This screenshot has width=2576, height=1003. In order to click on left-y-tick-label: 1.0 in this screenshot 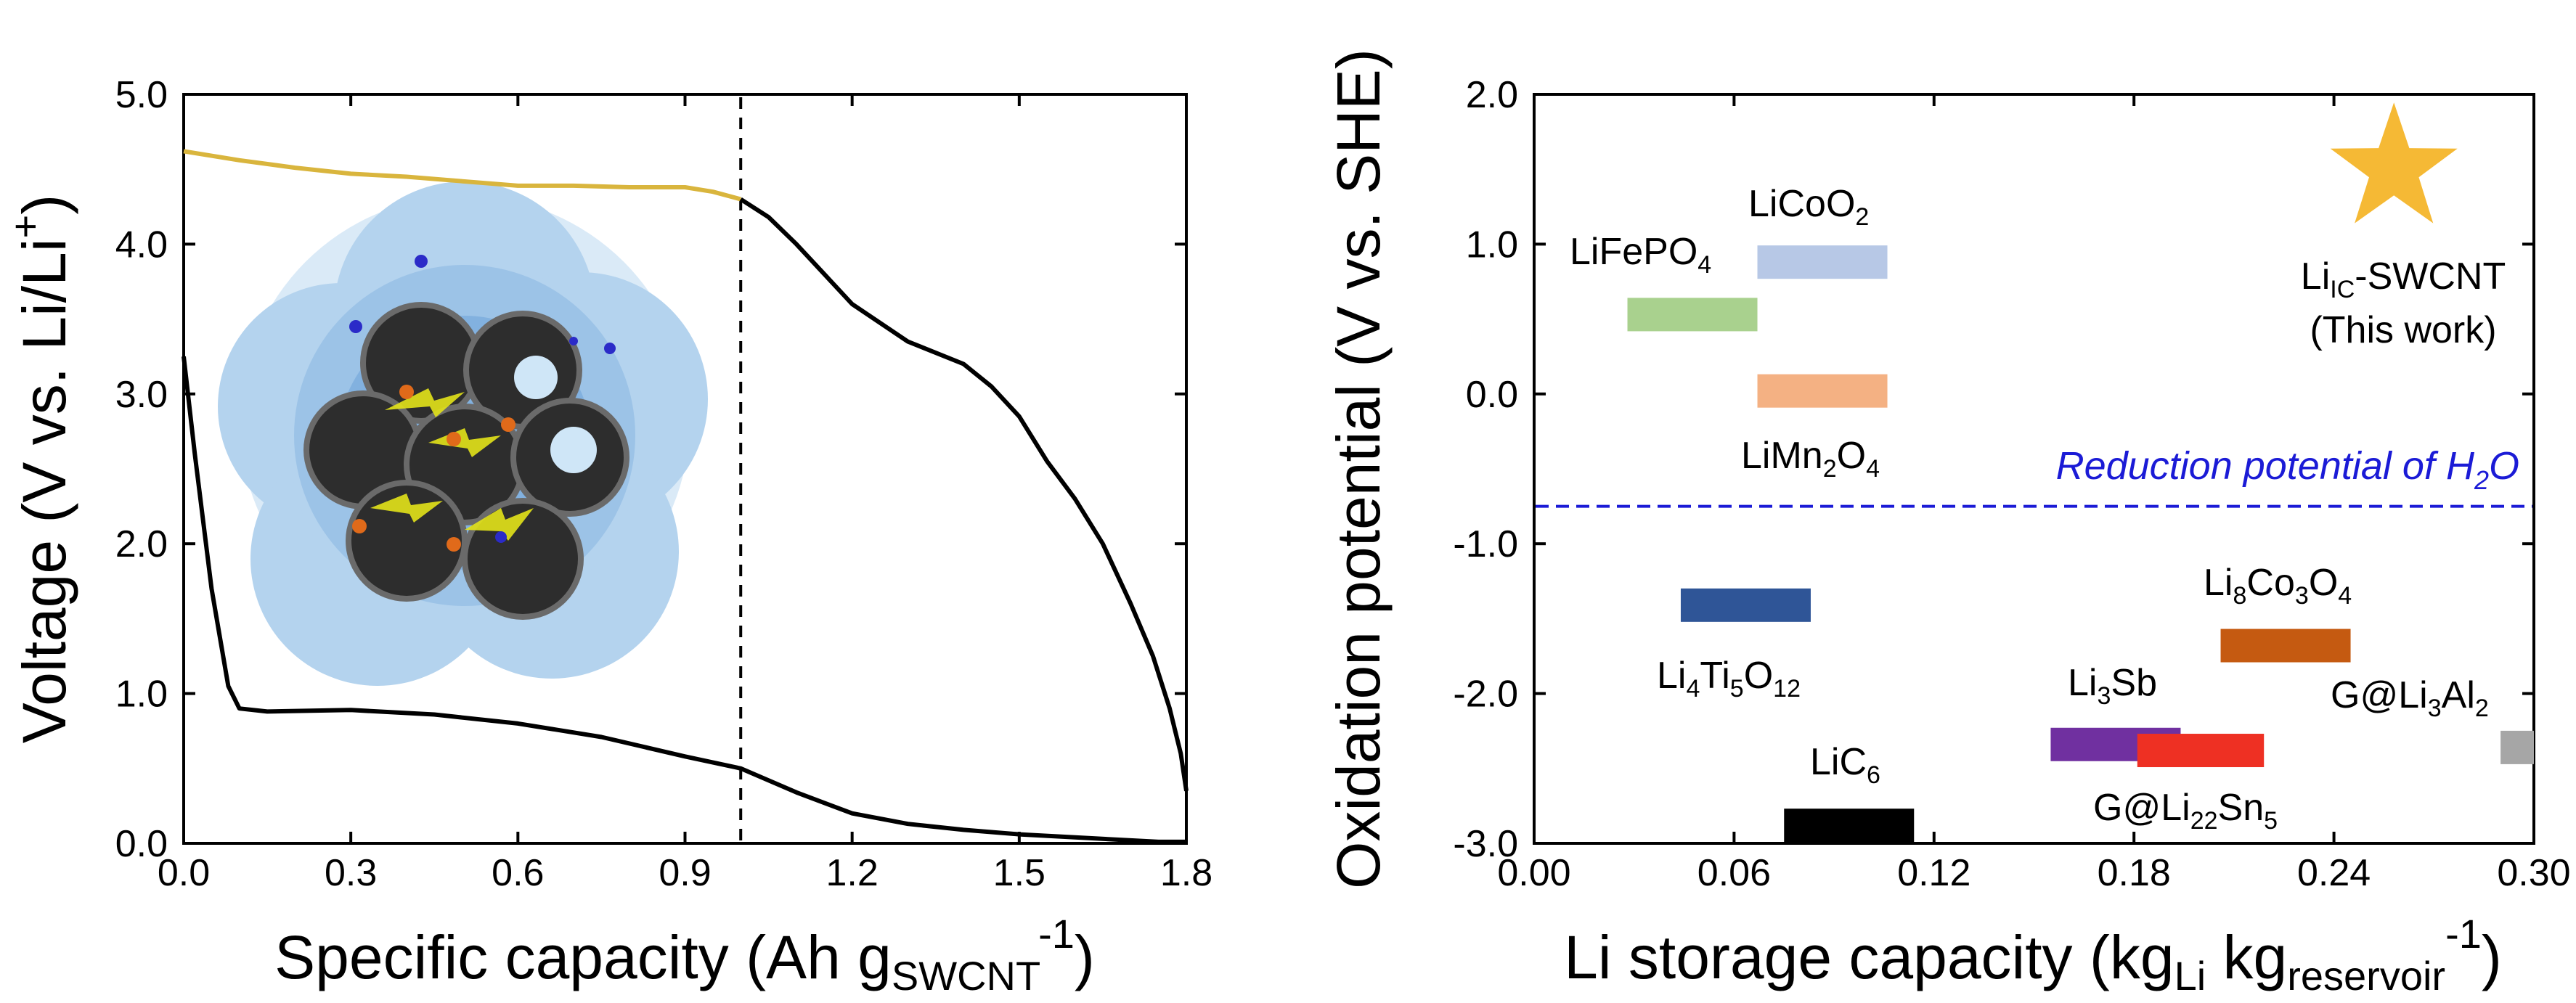, I will do `click(141, 695)`.